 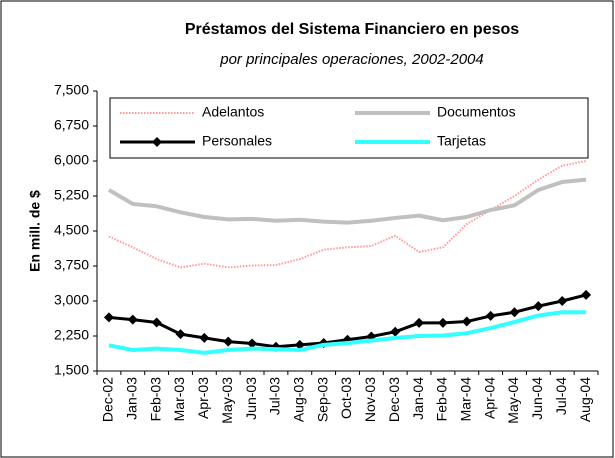 What do you see at coordinates (465, 399) in the screenshot?
I see `x-tick-label: Mar-04` at bounding box center [465, 399].